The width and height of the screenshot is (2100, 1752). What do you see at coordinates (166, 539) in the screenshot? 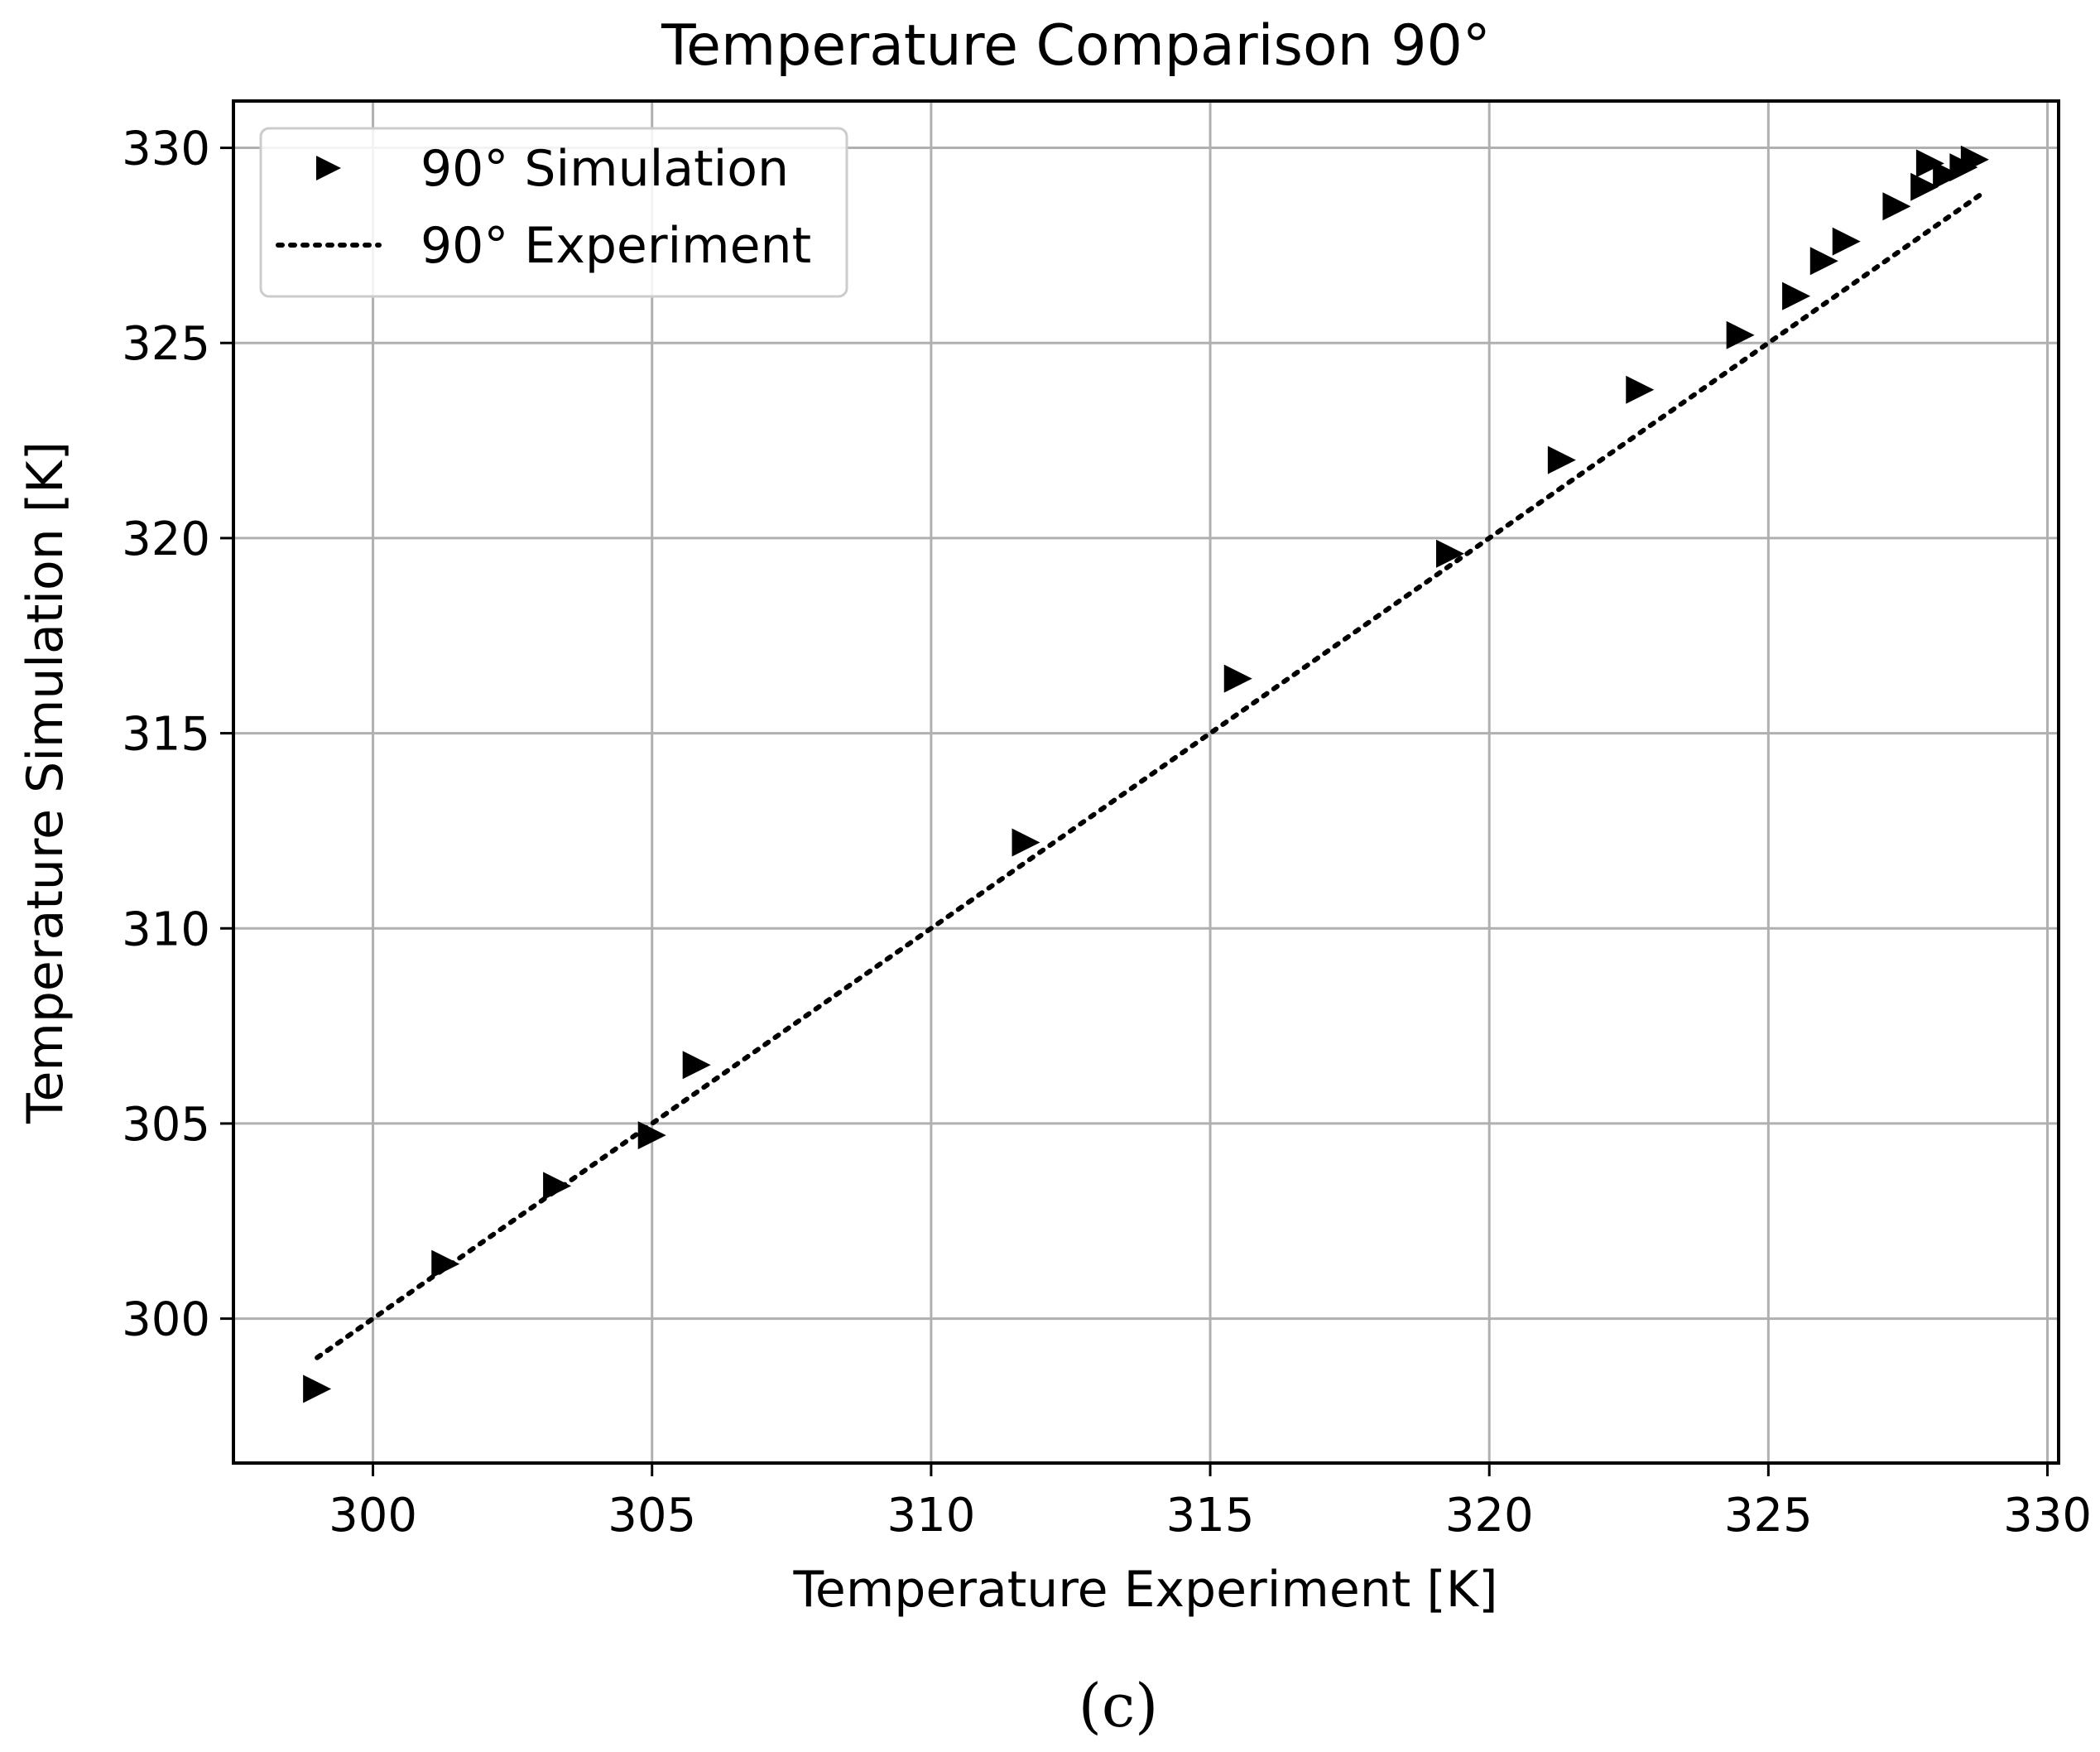
I see `y-tick-label: 320` at bounding box center [166, 539].